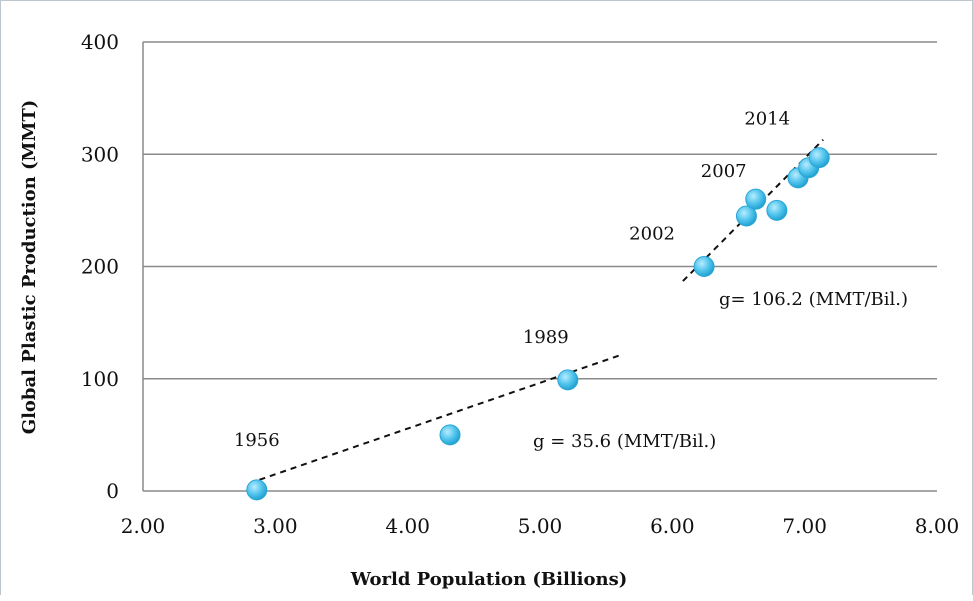 The width and height of the screenshot is (973, 601). Describe the element at coordinates (489, 579) in the screenshot. I see `x-axis-title: World Population (Billions)` at that location.